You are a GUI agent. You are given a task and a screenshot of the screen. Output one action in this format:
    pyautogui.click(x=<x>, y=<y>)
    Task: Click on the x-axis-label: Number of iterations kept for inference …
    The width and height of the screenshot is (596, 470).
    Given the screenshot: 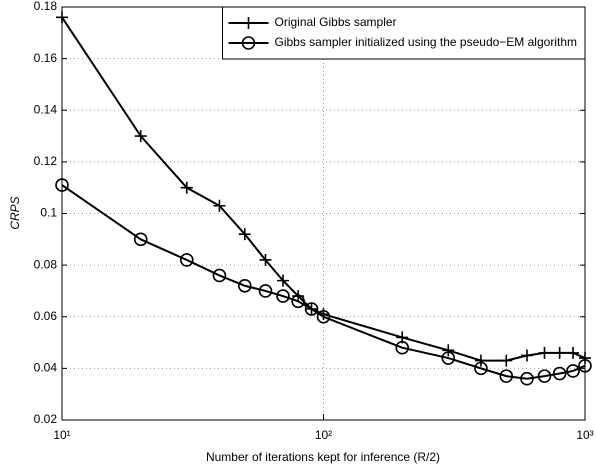 What is the action you would take?
    pyautogui.click(x=323, y=457)
    